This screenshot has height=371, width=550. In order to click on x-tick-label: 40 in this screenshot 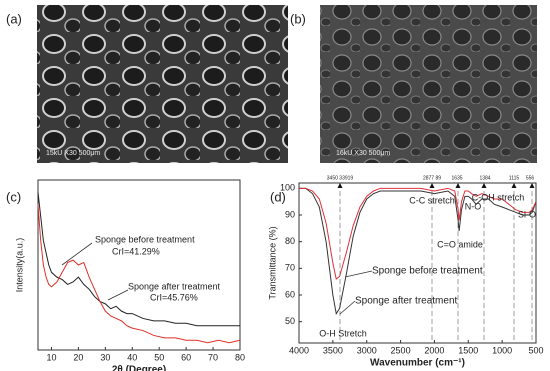, I will do `click(132, 357)`.